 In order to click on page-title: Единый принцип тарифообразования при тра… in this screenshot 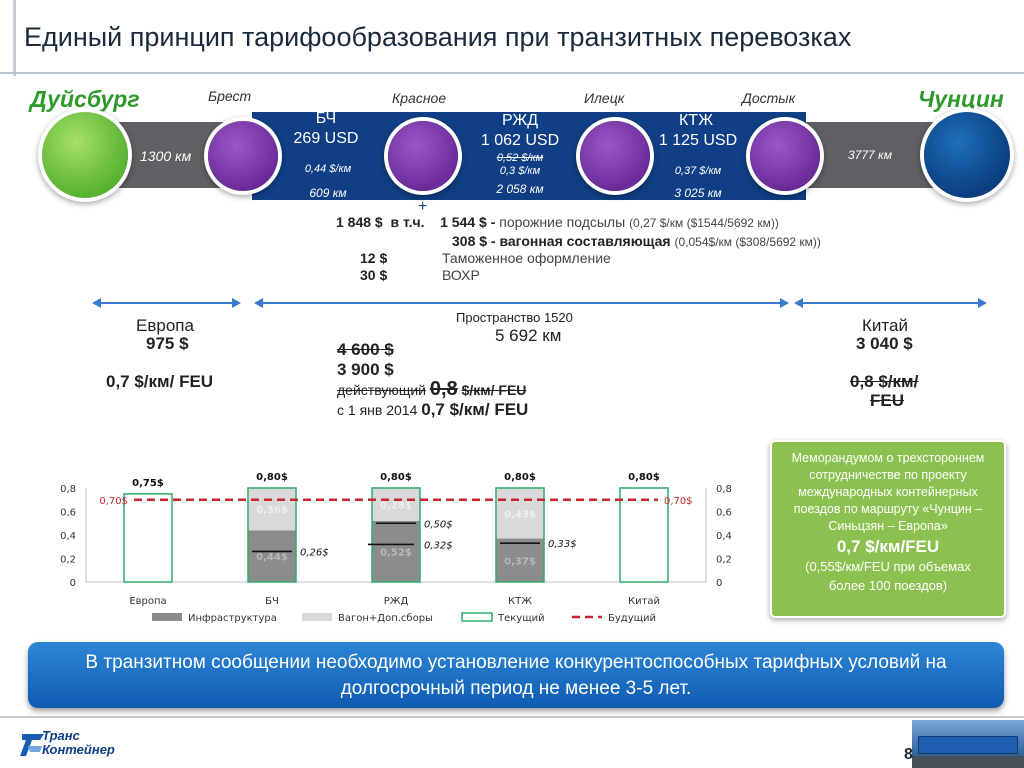, I will do `click(438, 37)`.